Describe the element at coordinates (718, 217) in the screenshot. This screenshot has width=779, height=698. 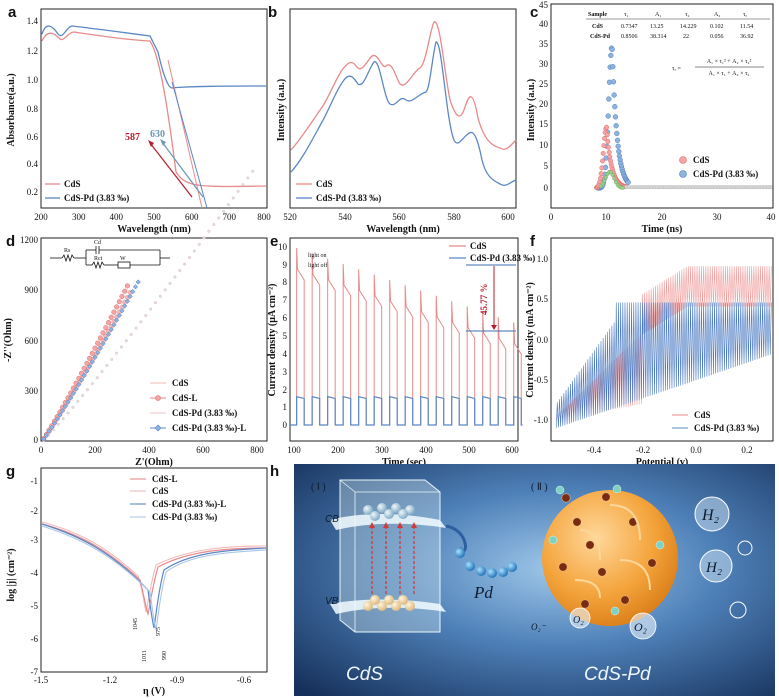
I see `panel-c-xtick: 30` at that location.